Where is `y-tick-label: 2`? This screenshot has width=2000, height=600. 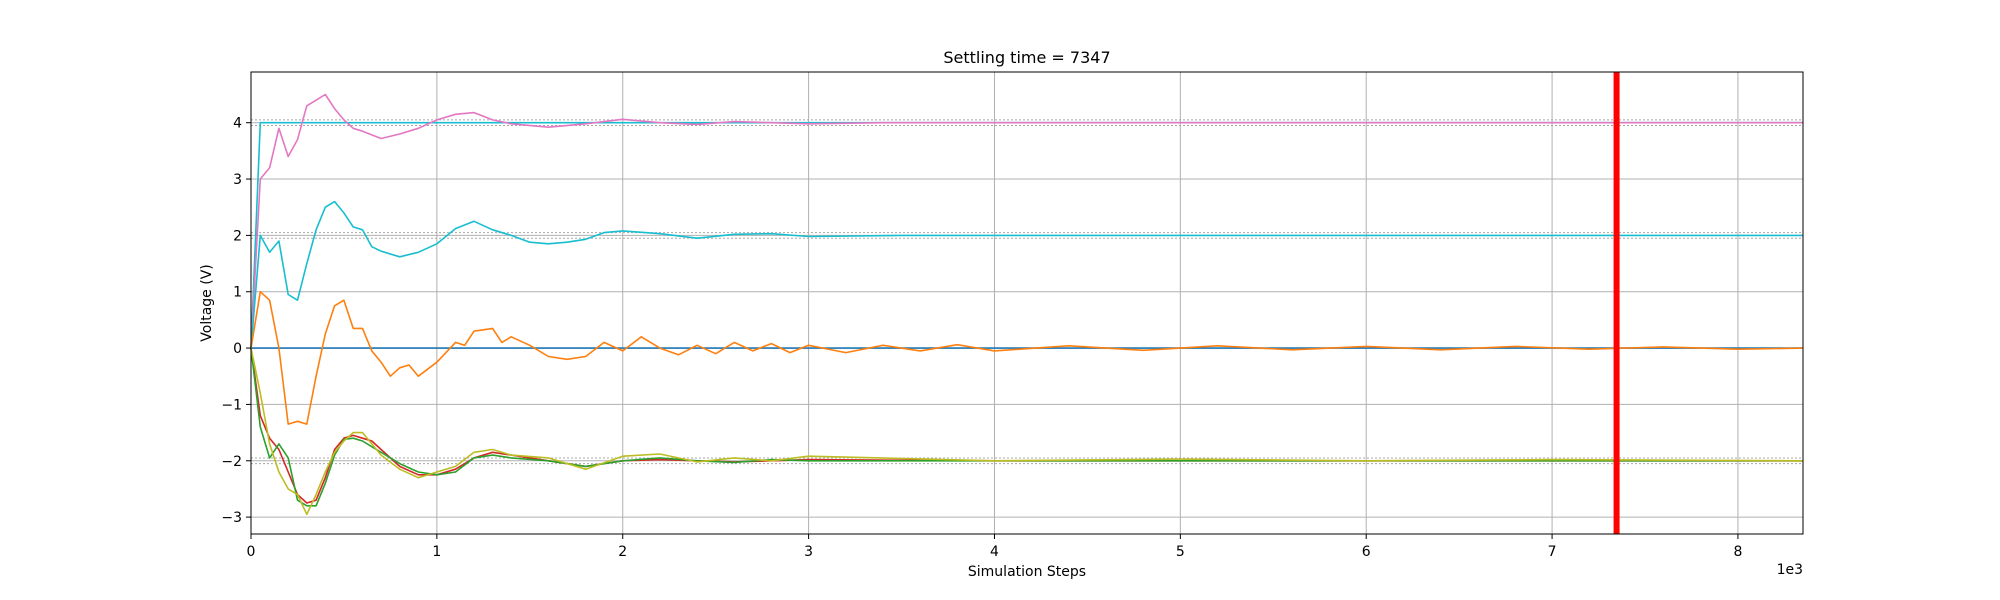
y-tick-label: 2 is located at coordinates (237, 236).